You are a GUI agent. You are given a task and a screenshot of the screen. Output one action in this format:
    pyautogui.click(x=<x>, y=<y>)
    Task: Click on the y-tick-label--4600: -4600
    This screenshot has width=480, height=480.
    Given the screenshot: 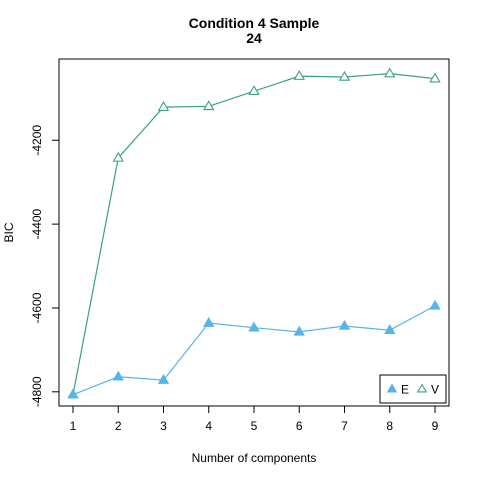 What is the action you would take?
    pyautogui.click(x=37, y=307)
    